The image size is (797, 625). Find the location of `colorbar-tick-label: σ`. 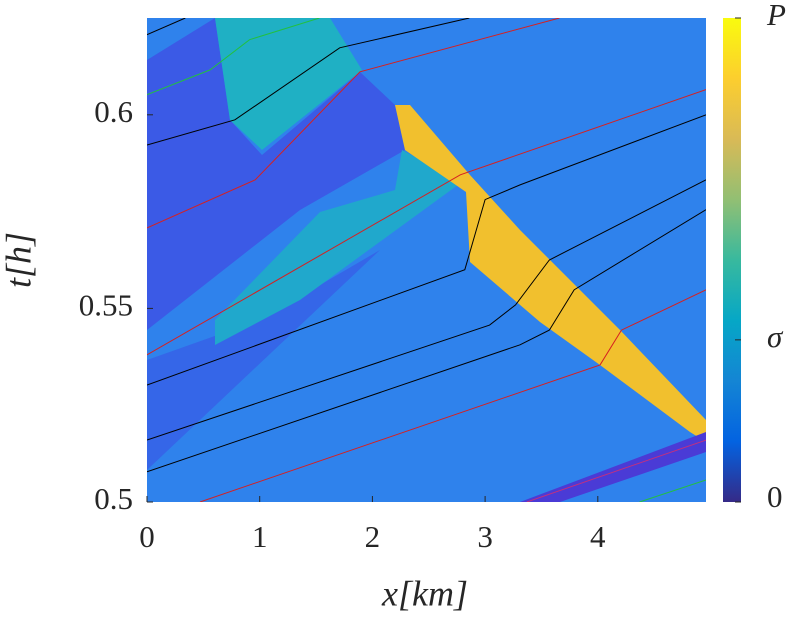

colorbar-tick-label: σ is located at coordinates (775, 336).